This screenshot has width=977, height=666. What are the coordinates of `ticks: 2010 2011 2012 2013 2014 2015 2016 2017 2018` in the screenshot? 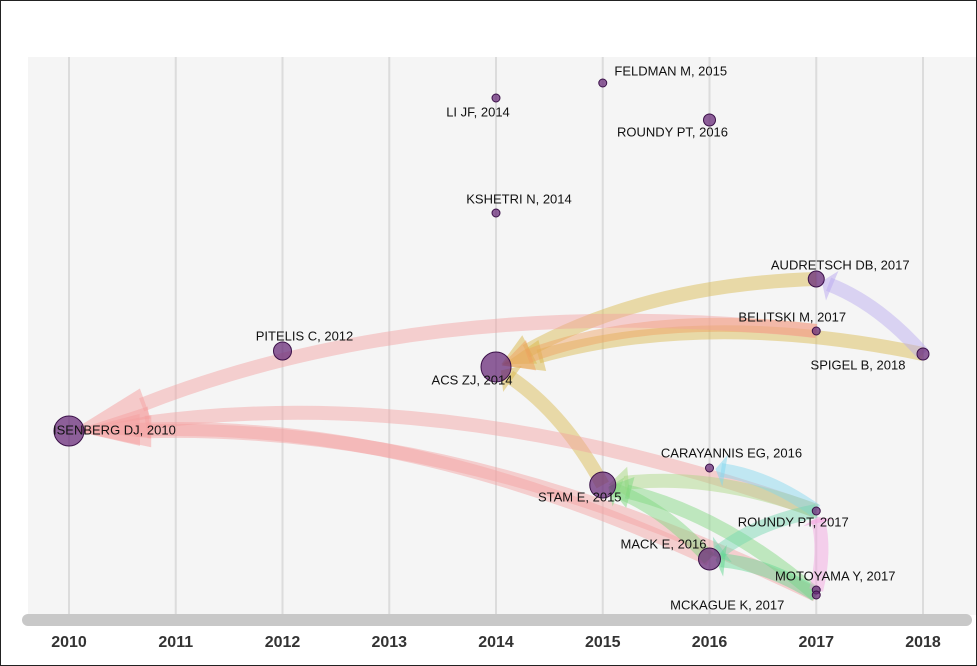 It's located at (496, 642).